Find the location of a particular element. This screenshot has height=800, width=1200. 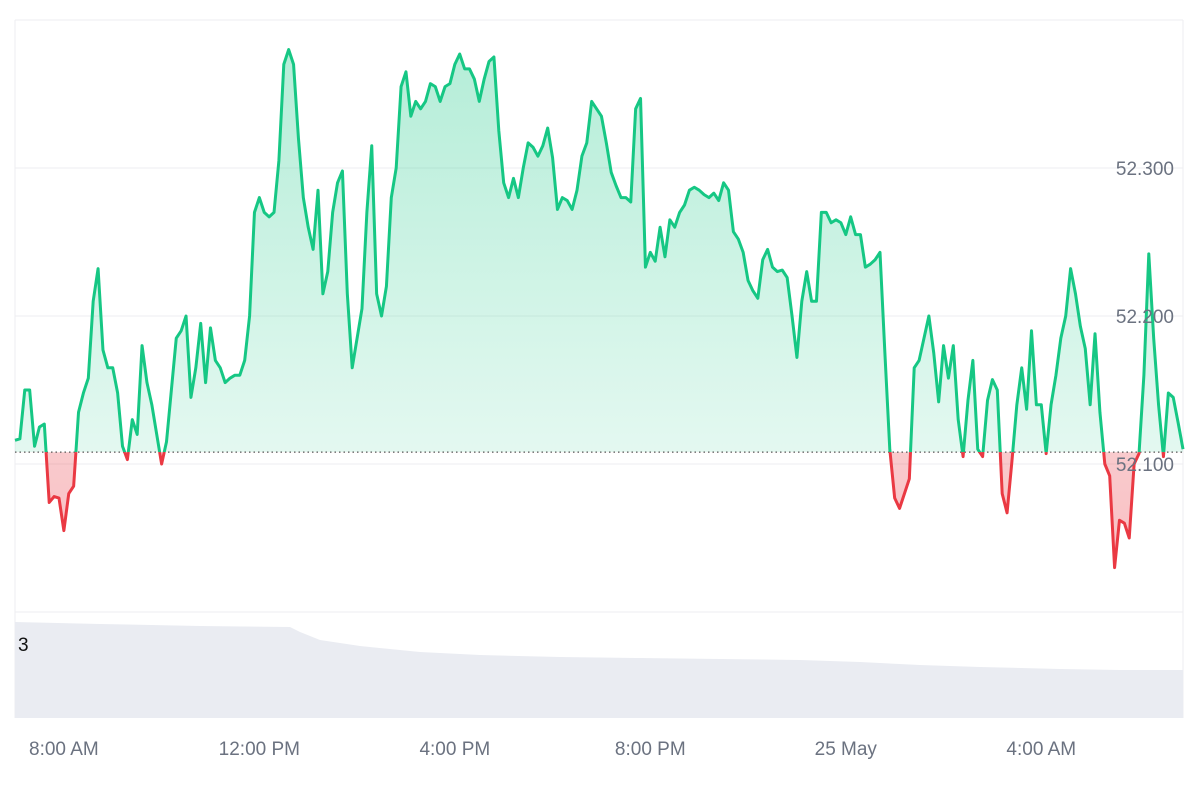

x-tick-label: 8:00 AM is located at coordinates (64, 749).